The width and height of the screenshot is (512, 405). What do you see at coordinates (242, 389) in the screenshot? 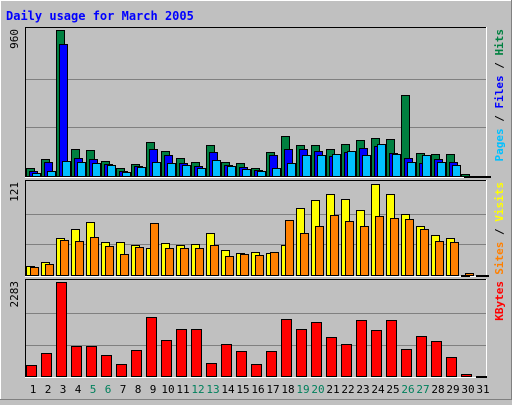
I see `x-tick-label-day-15: 15` at bounding box center [242, 389].